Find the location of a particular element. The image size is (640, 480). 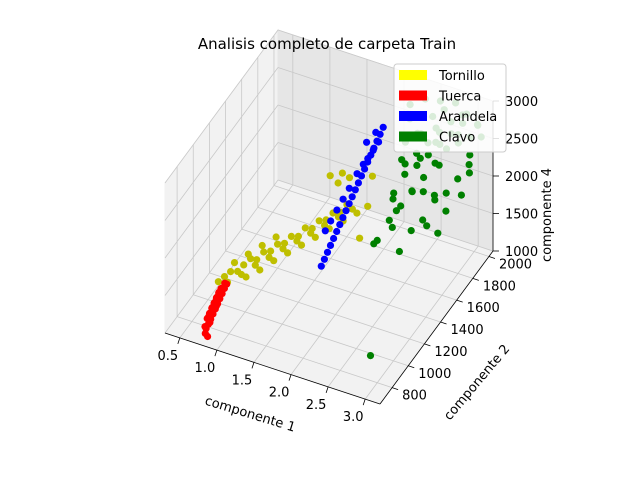

x-tick-label: 1.0 is located at coordinates (205, 368).